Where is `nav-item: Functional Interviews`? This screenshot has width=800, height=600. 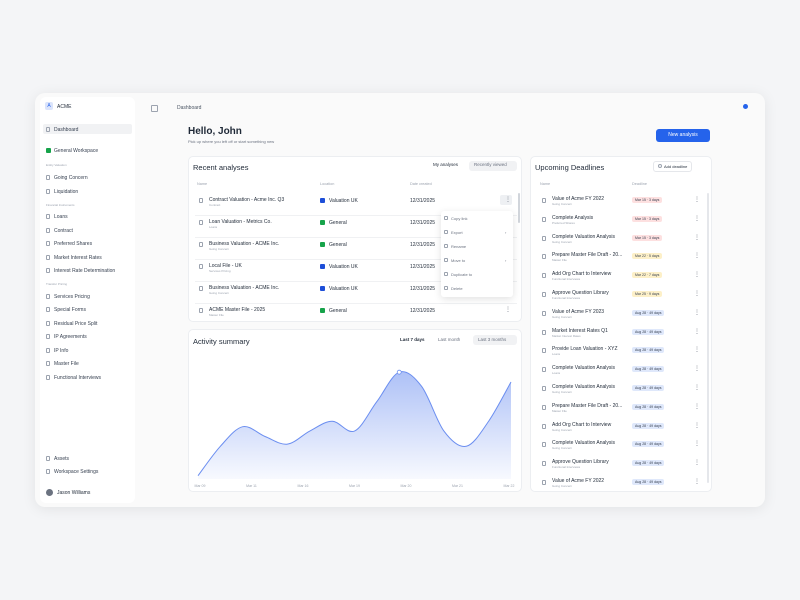 nav-item: Functional Interviews is located at coordinates (77, 378).